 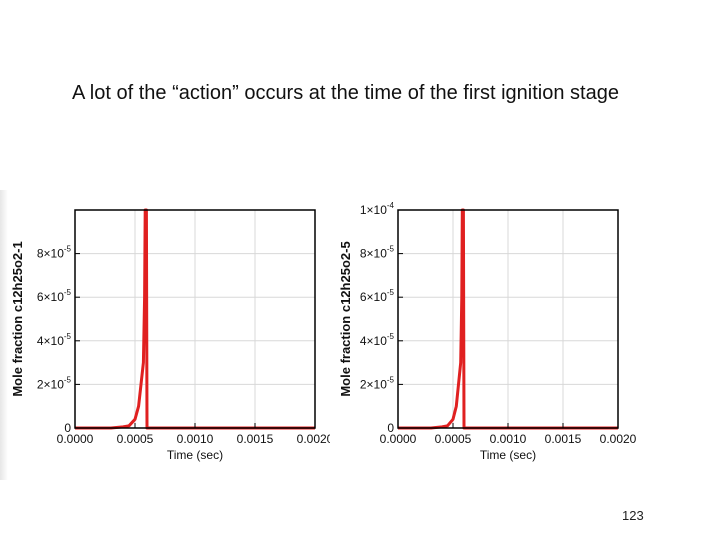 I want to click on chart-0-ytick-label-2: 4×10⁻⁵, so click(x=54, y=340).